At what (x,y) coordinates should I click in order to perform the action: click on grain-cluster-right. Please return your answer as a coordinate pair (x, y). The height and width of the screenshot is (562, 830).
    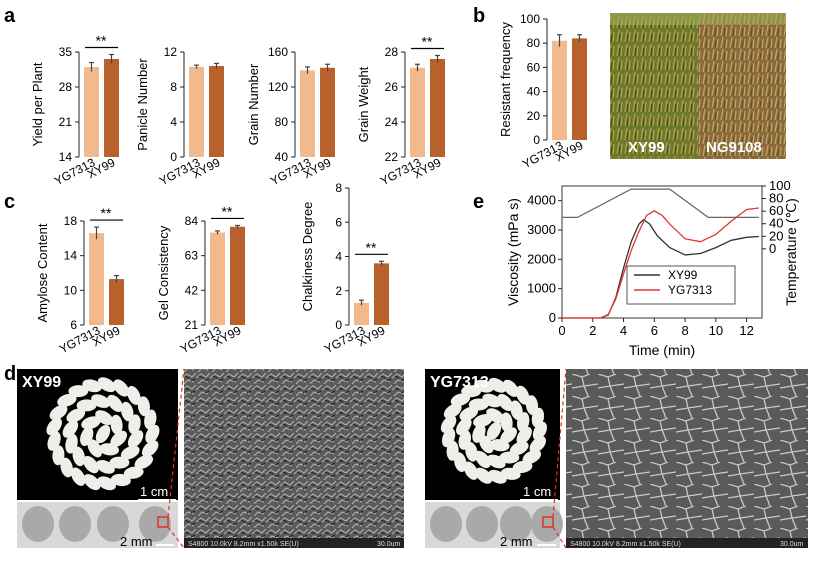
    Looking at the image, I should click on (493, 430).